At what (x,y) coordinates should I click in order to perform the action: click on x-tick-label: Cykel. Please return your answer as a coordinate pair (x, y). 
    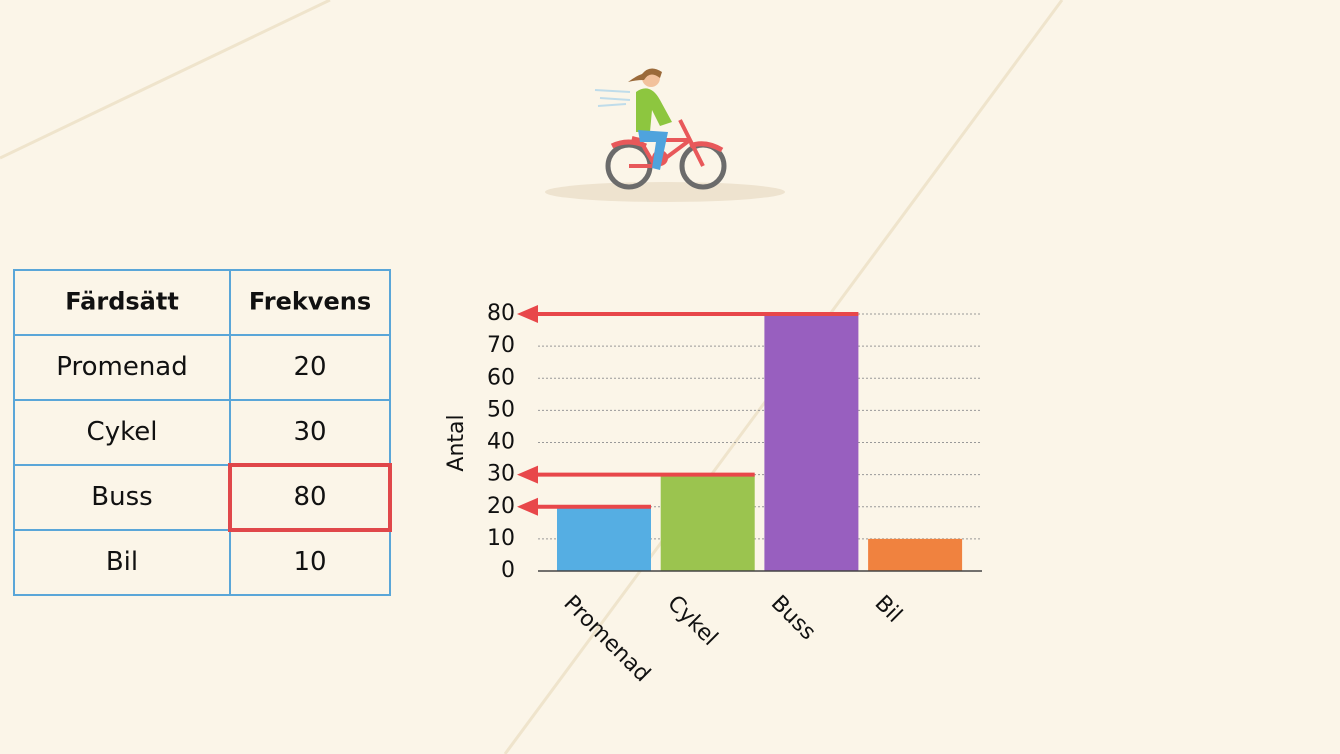
    Looking at the image, I should click on (692, 621).